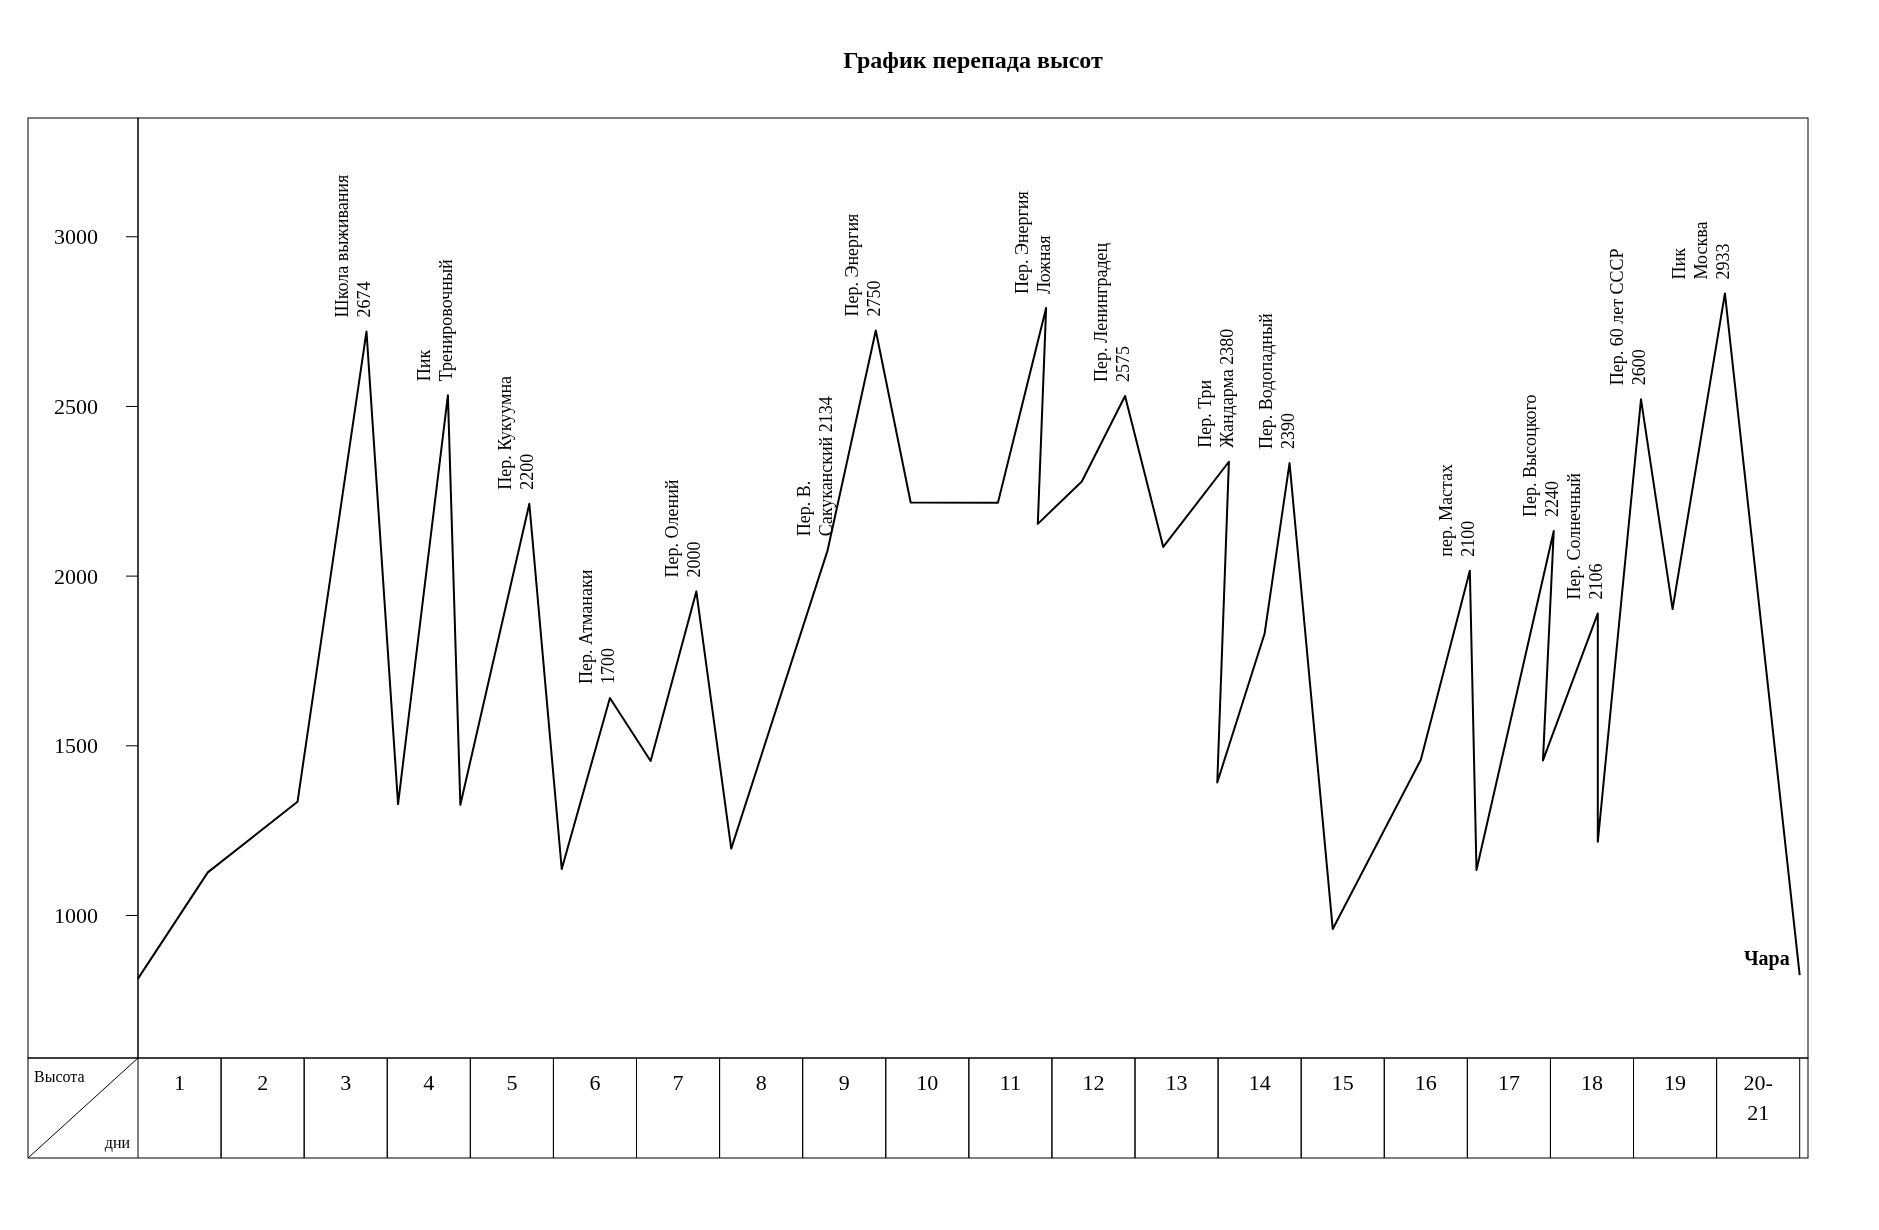 Image resolution: width=1879 pixels, height=1230 pixels. I want to click on x-tick-label: 13, so click(1176, 1082).